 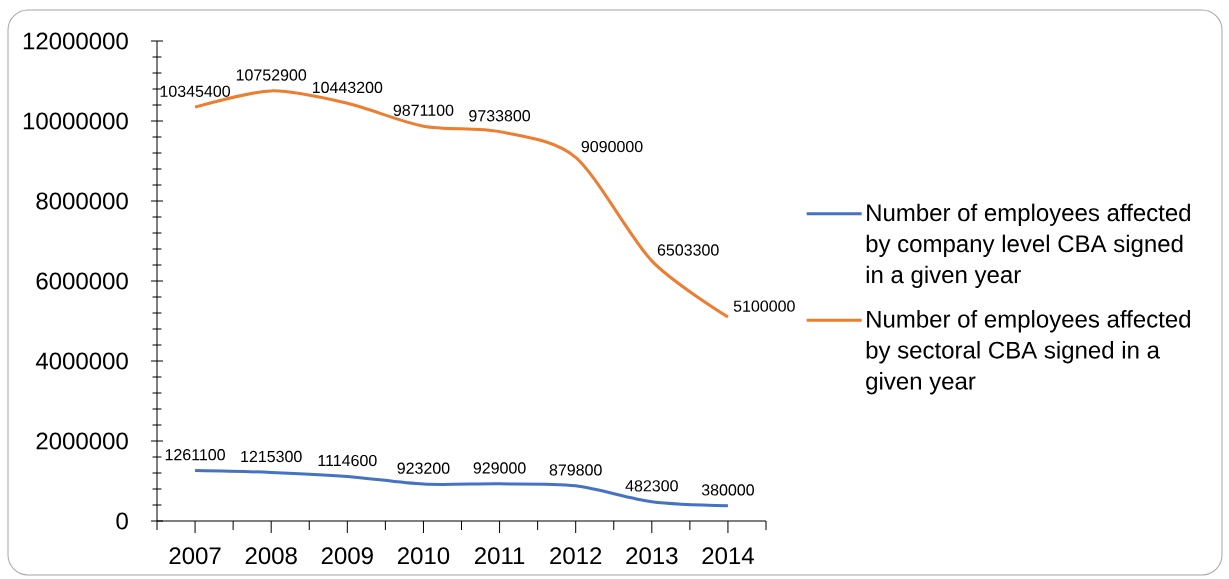 I want to click on data-label: 1215300, so click(x=271, y=456).